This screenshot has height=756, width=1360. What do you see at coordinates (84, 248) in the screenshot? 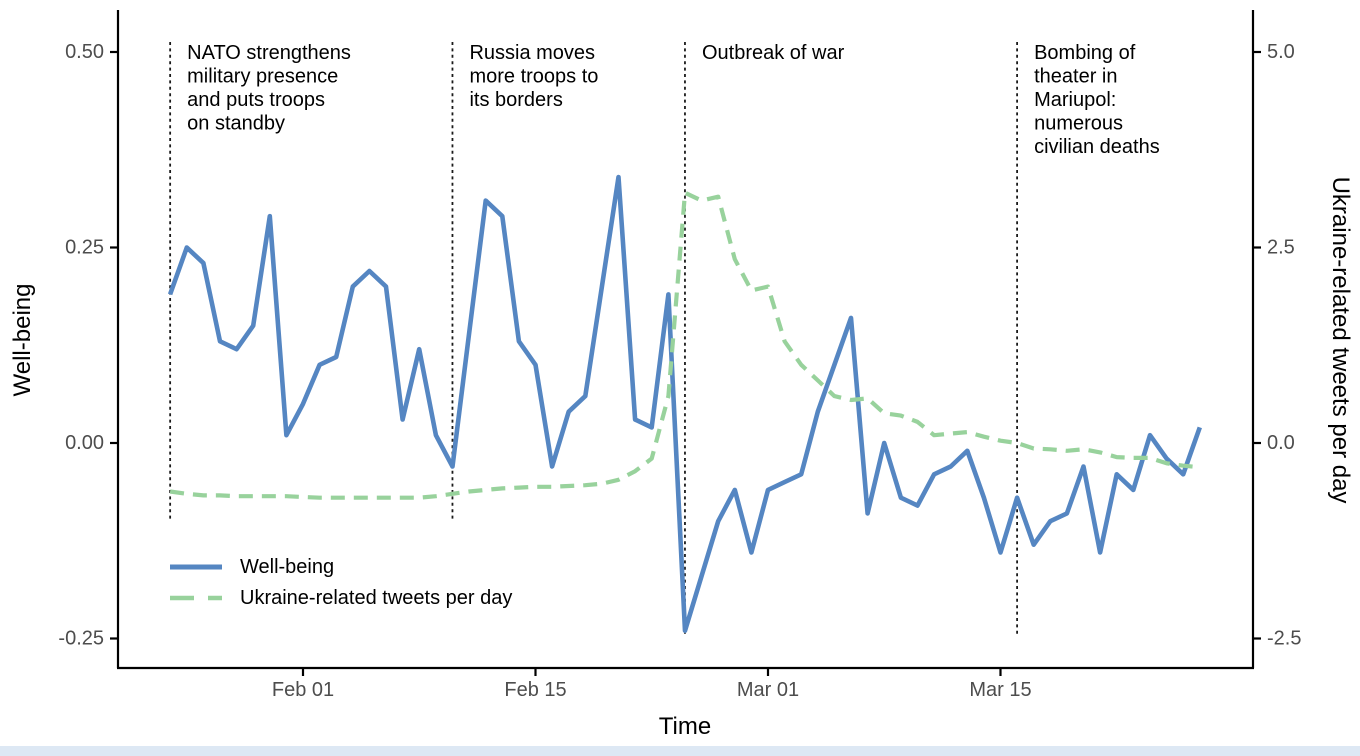
I see `left-axis-tick-label: 0.25` at bounding box center [84, 248].